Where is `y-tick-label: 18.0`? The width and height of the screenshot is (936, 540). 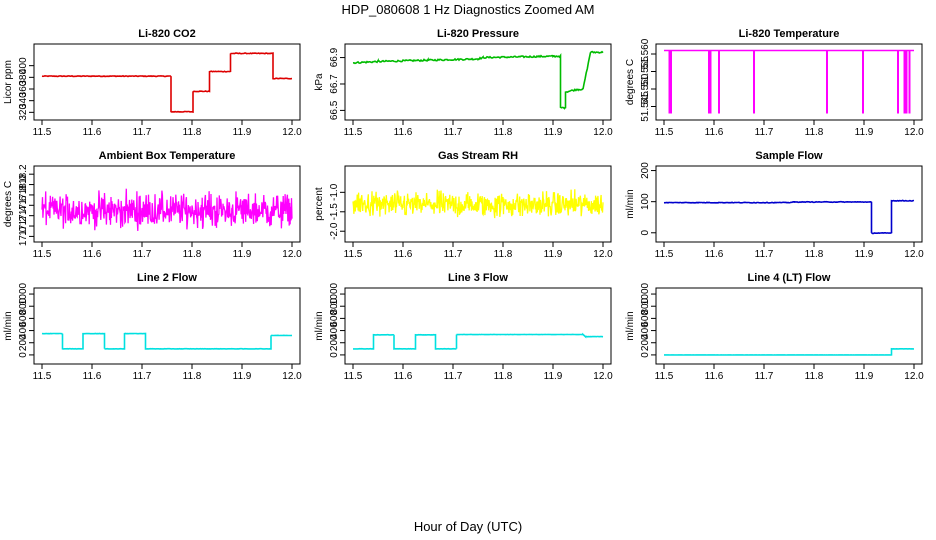 y-tick-label: 18.0 is located at coordinates (23, 184).